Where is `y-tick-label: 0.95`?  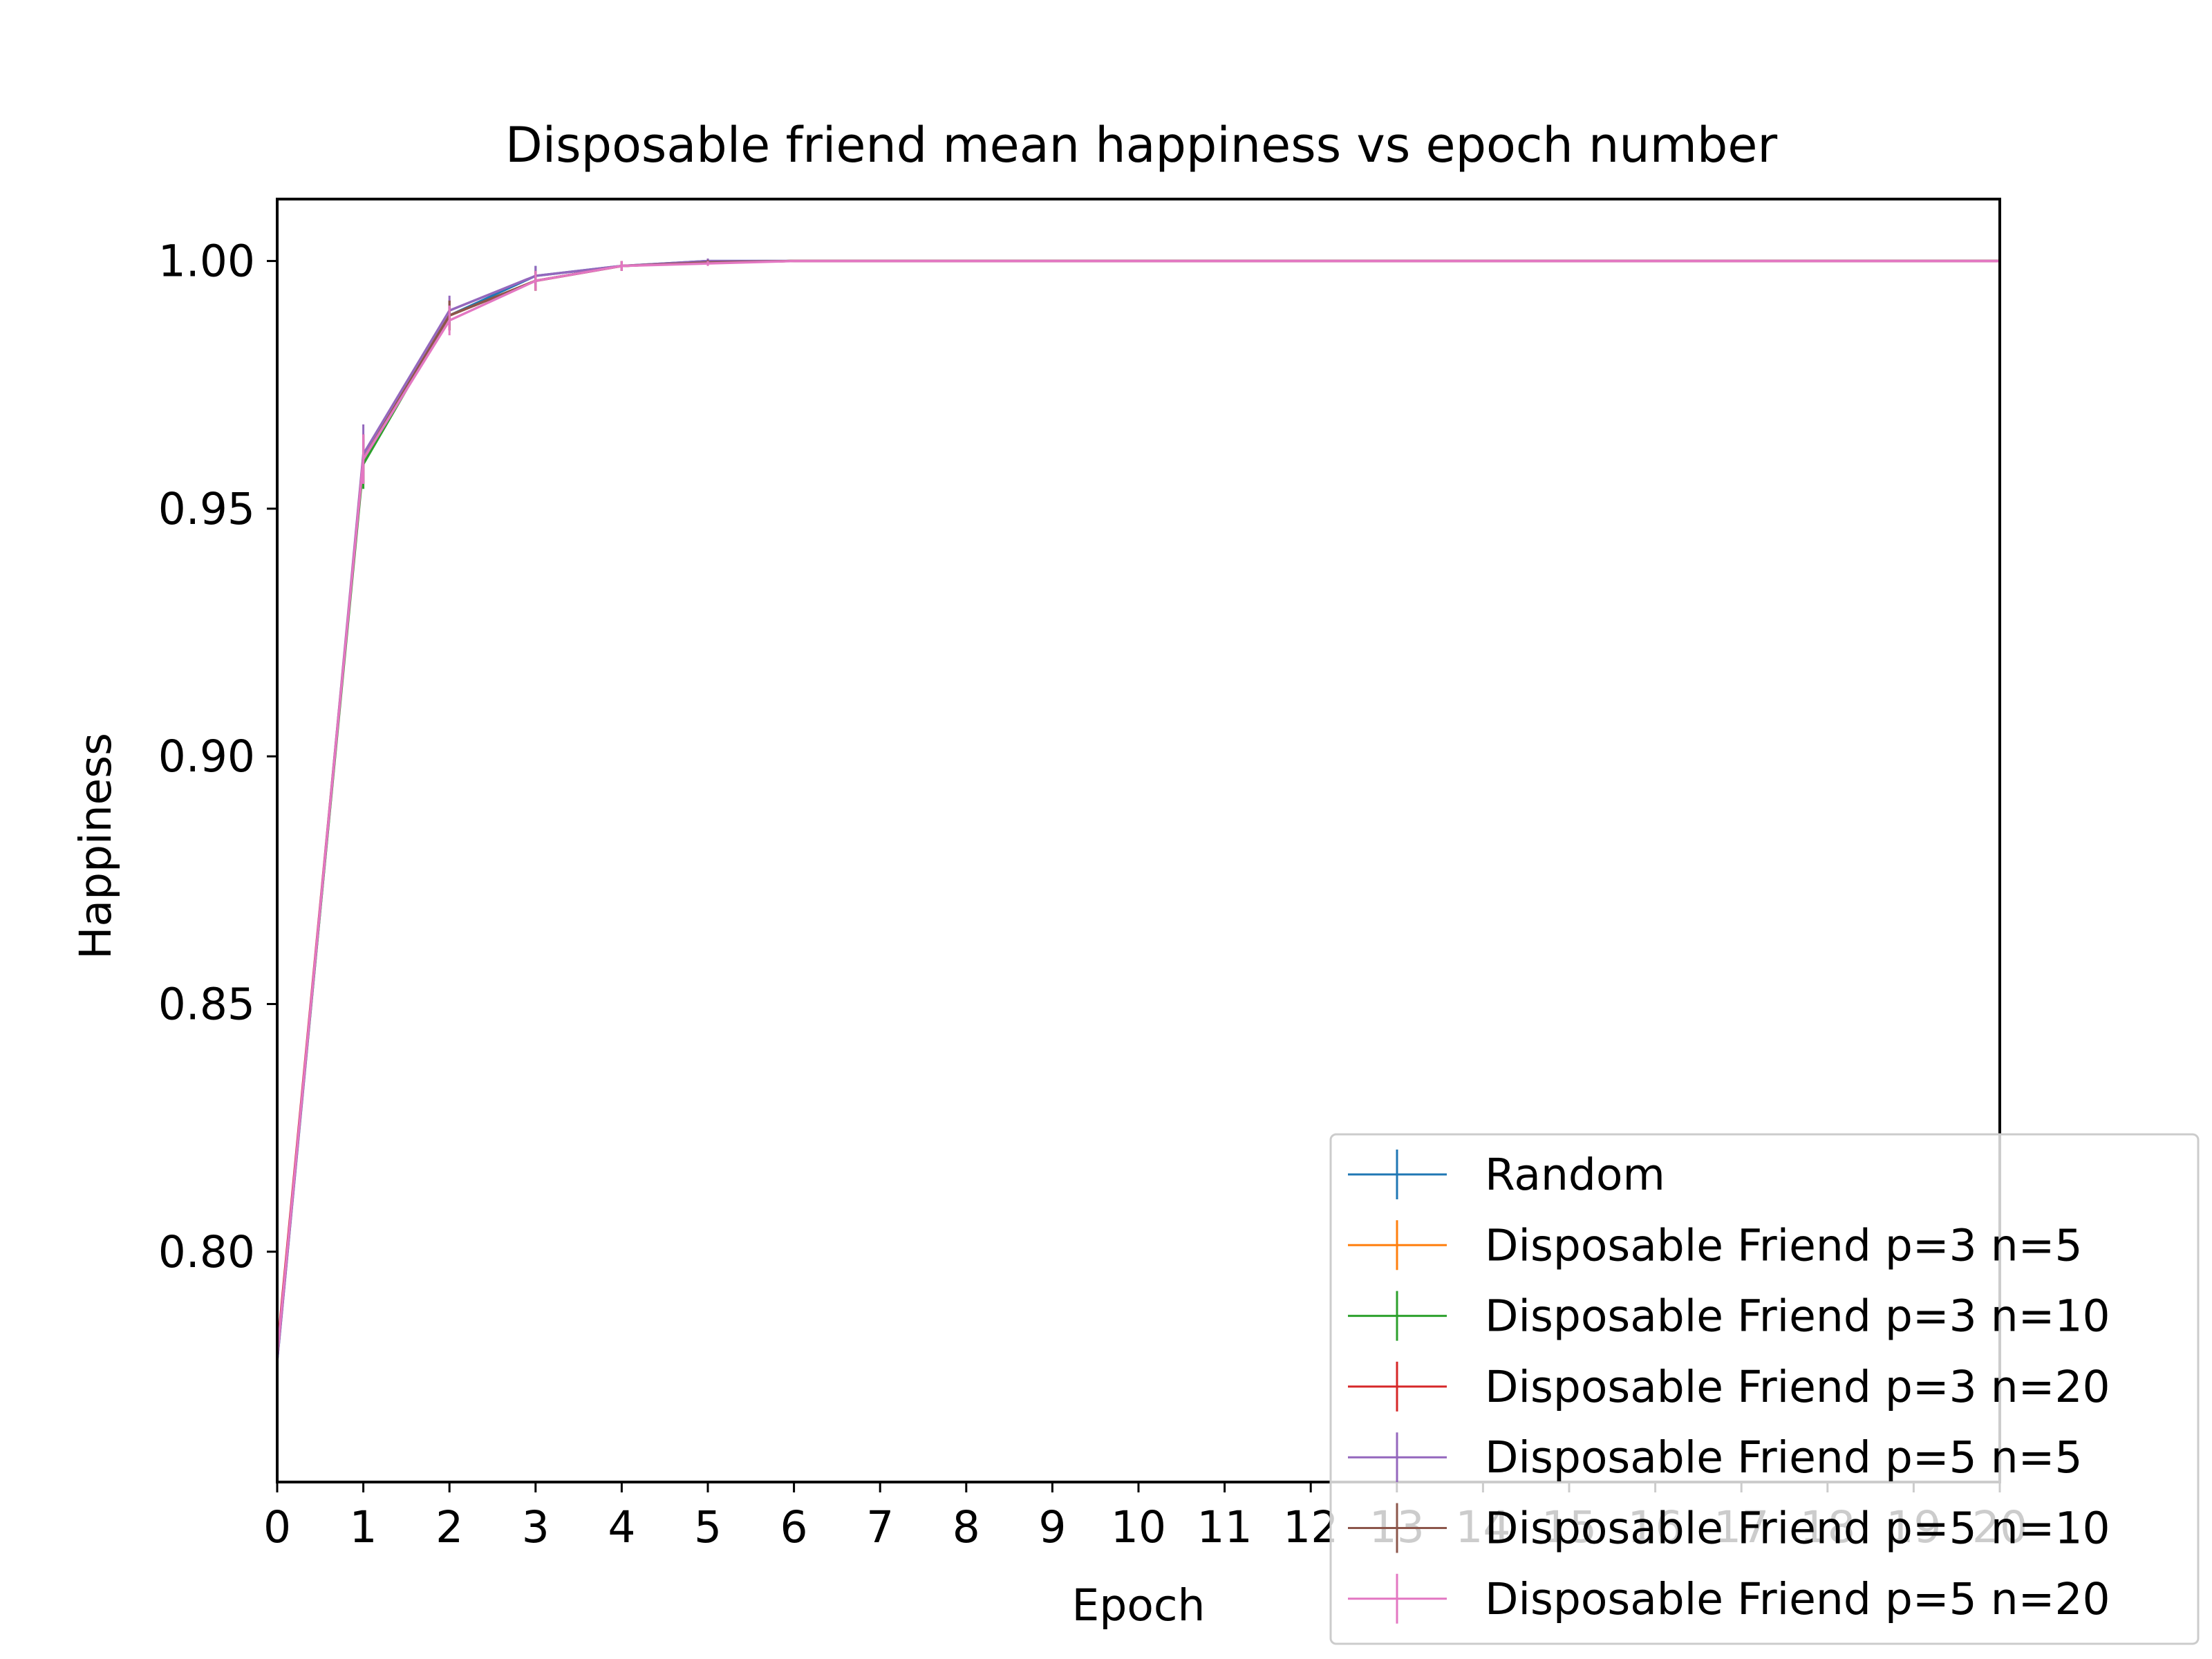
y-tick-label: 0.95 is located at coordinates (206, 509).